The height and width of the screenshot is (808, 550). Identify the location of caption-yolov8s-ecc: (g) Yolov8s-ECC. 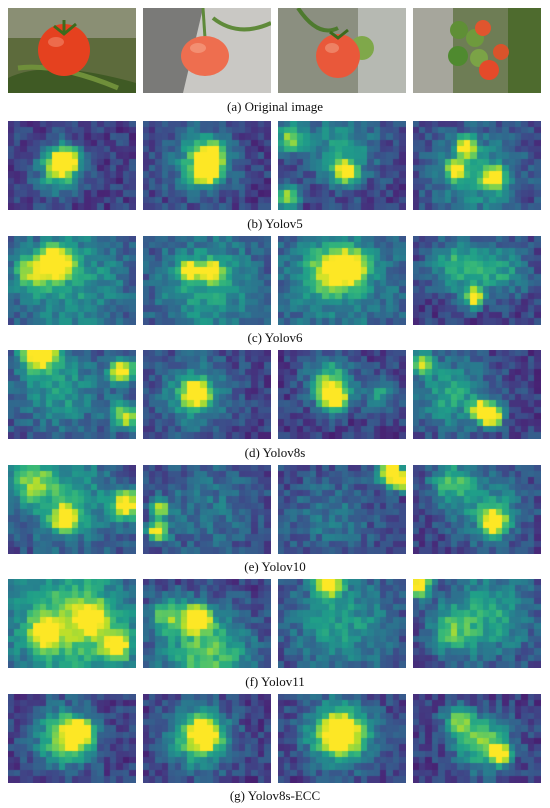
(275, 795).